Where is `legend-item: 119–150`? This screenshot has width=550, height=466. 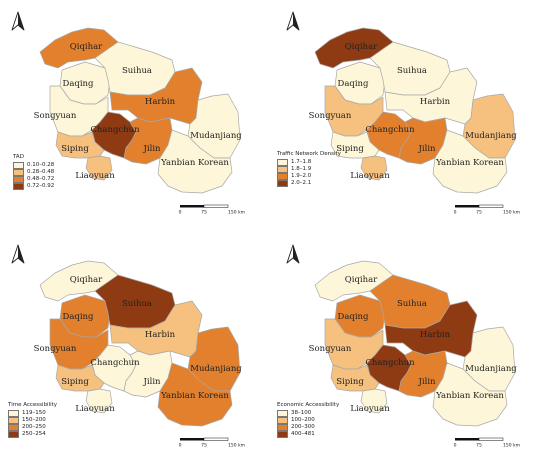 legend-item: 119–150 is located at coordinates (32, 413).